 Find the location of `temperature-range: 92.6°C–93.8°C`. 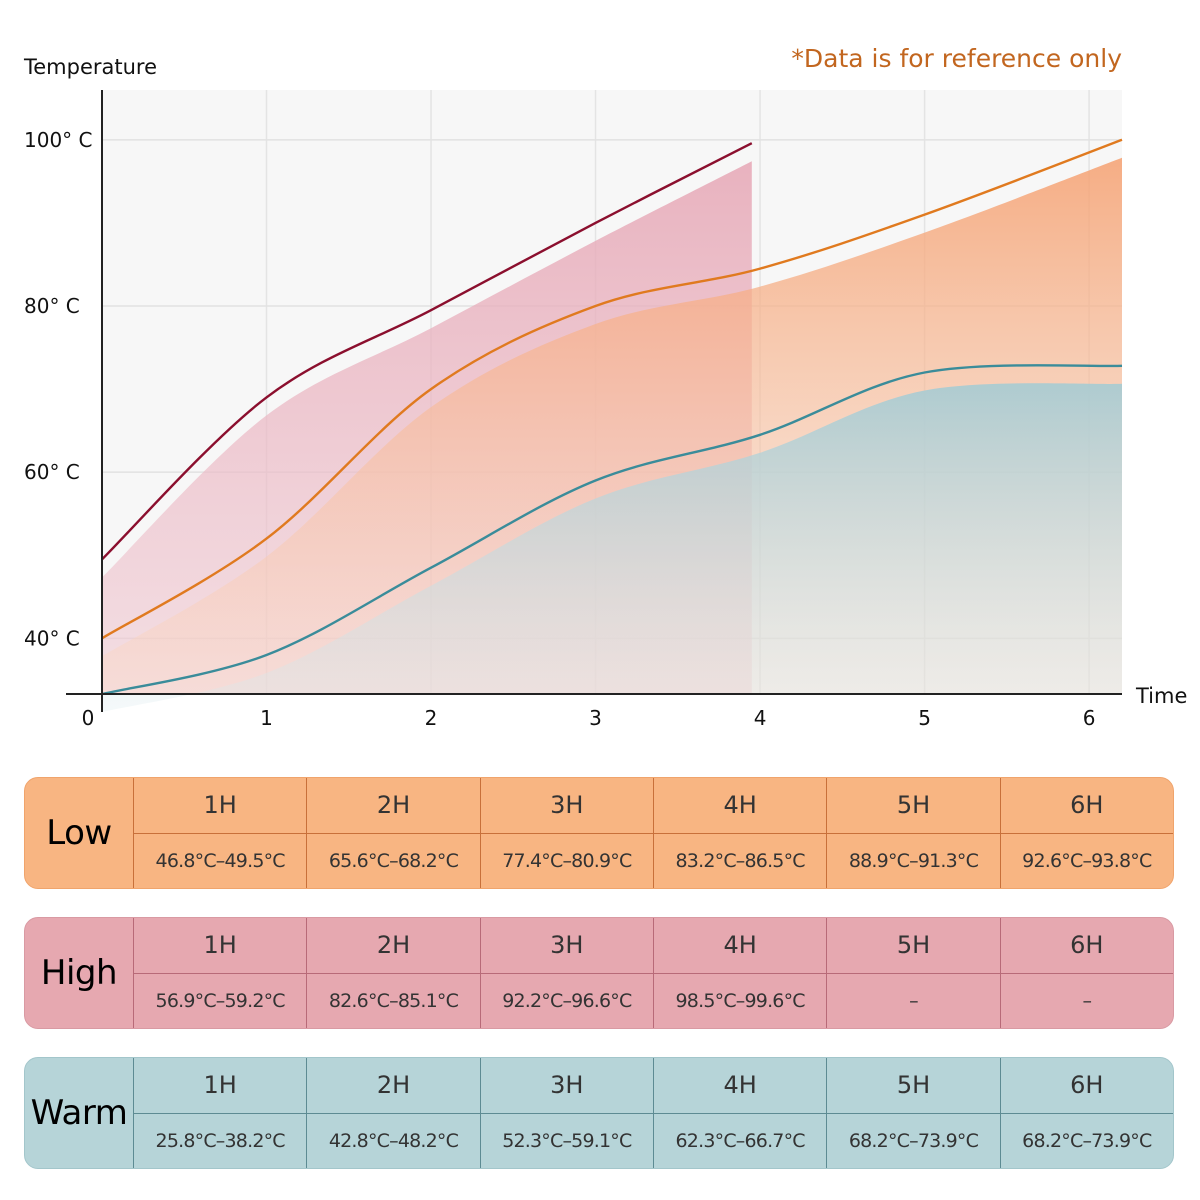

temperature-range: 92.6°C–93.8°C is located at coordinates (1086, 860).